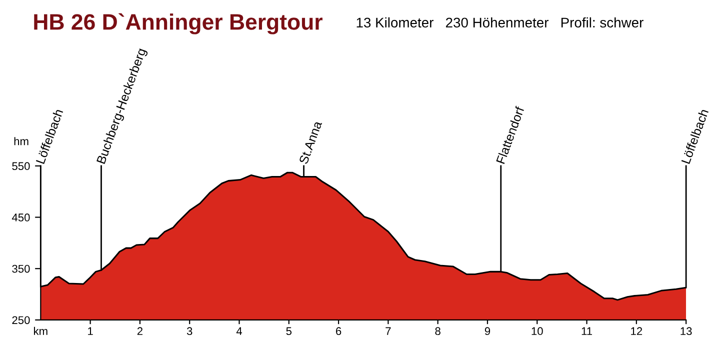 Image resolution: width=726 pixels, height=340 pixels. Describe the element at coordinates (537, 331) in the screenshot. I see `x-tick-label: 10` at that location.